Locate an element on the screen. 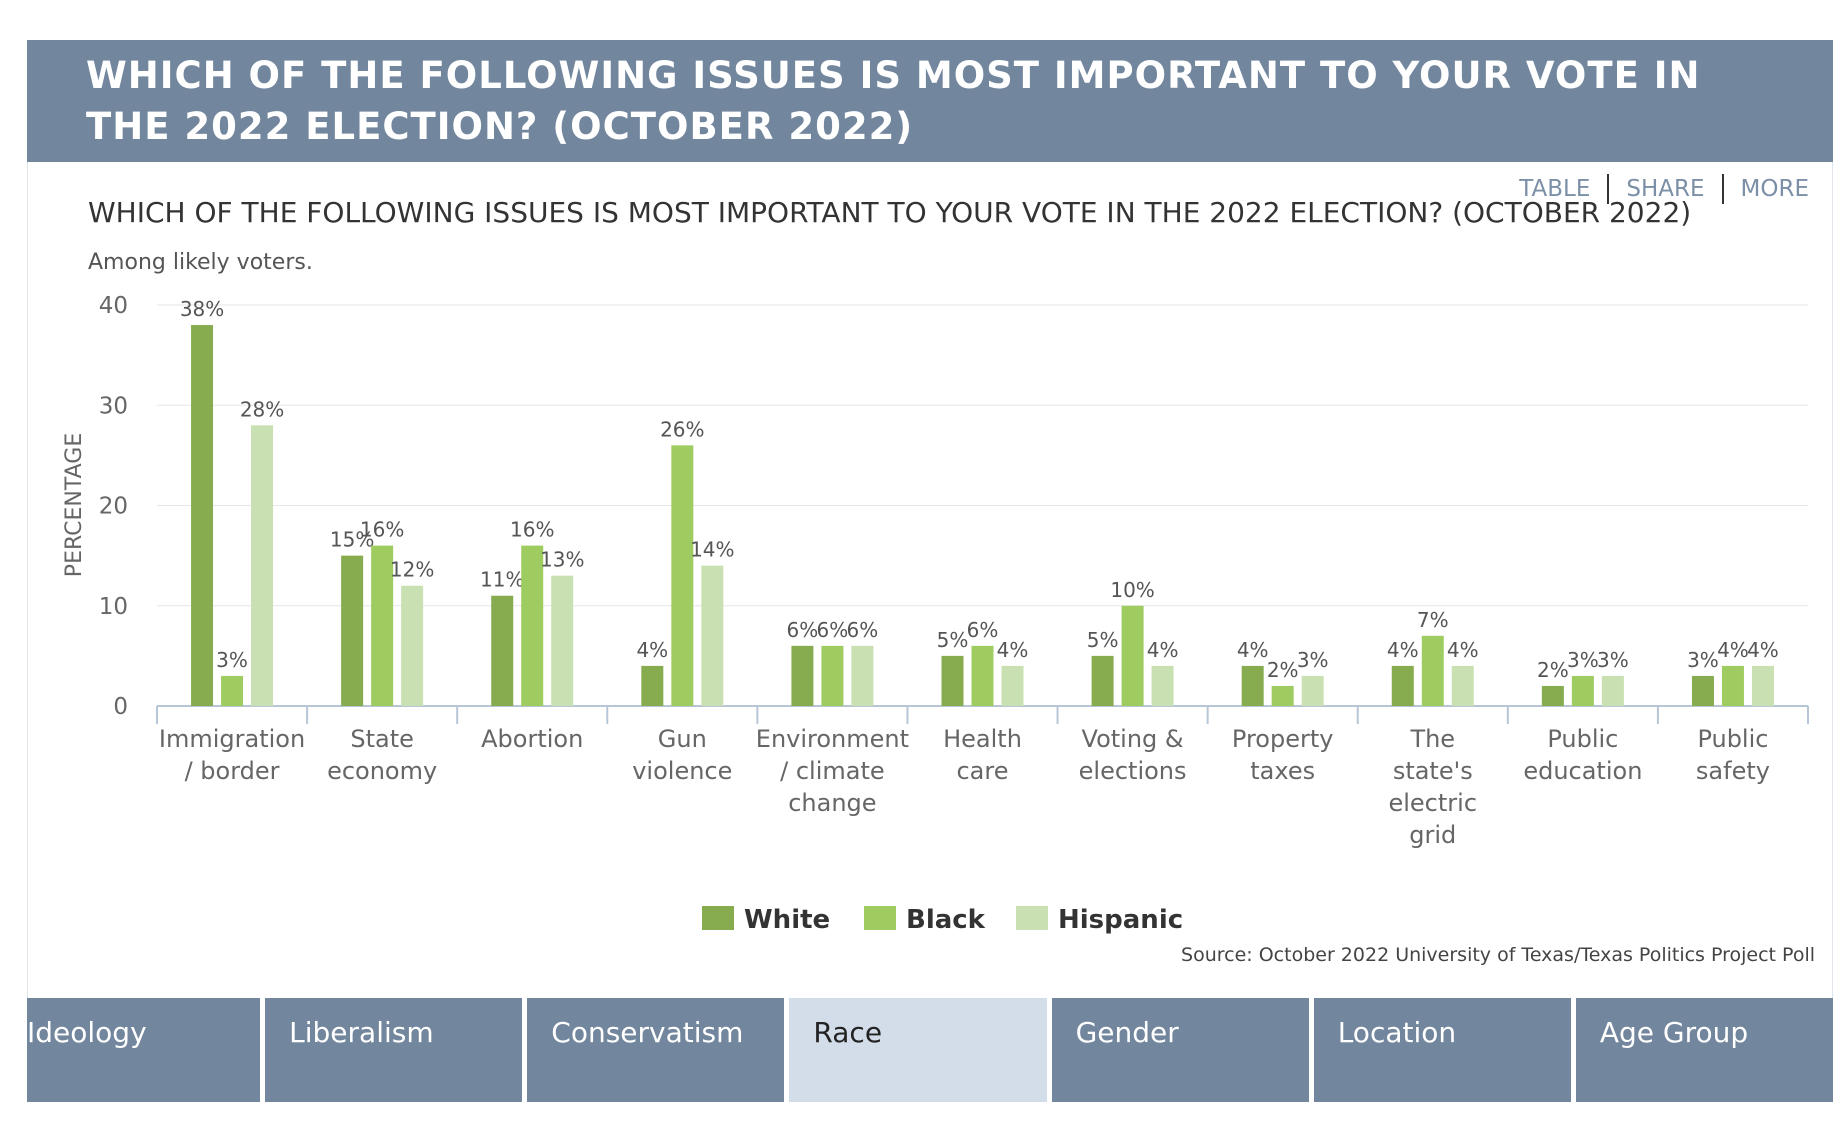 Image resolution: width=1842 pixels, height=1140 pixels. y-tick-label: 0 is located at coordinates (120, 707).